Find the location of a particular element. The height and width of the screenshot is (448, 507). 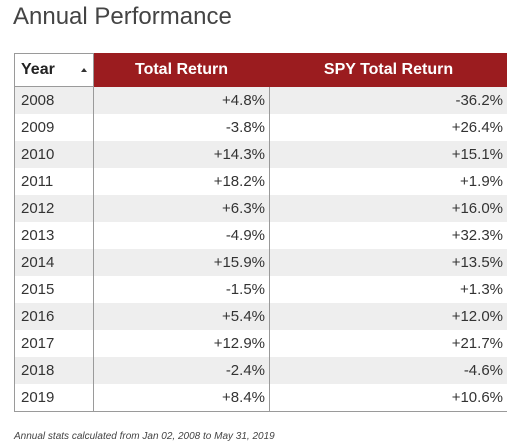

table-row: 2018 -2.4% -4.6% is located at coordinates (260, 370).